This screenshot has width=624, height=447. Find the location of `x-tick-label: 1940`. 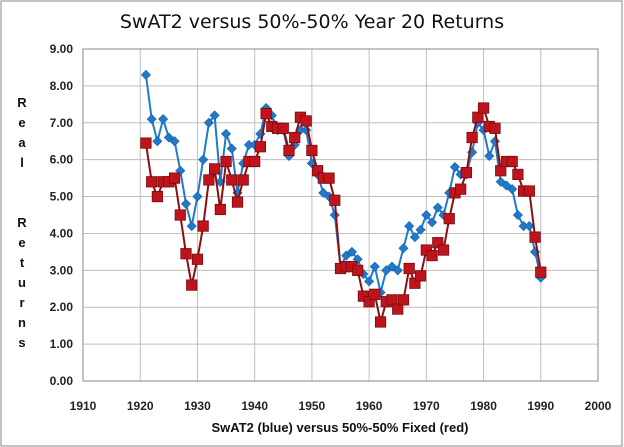

x-tick-label: 1940 is located at coordinates (254, 406).